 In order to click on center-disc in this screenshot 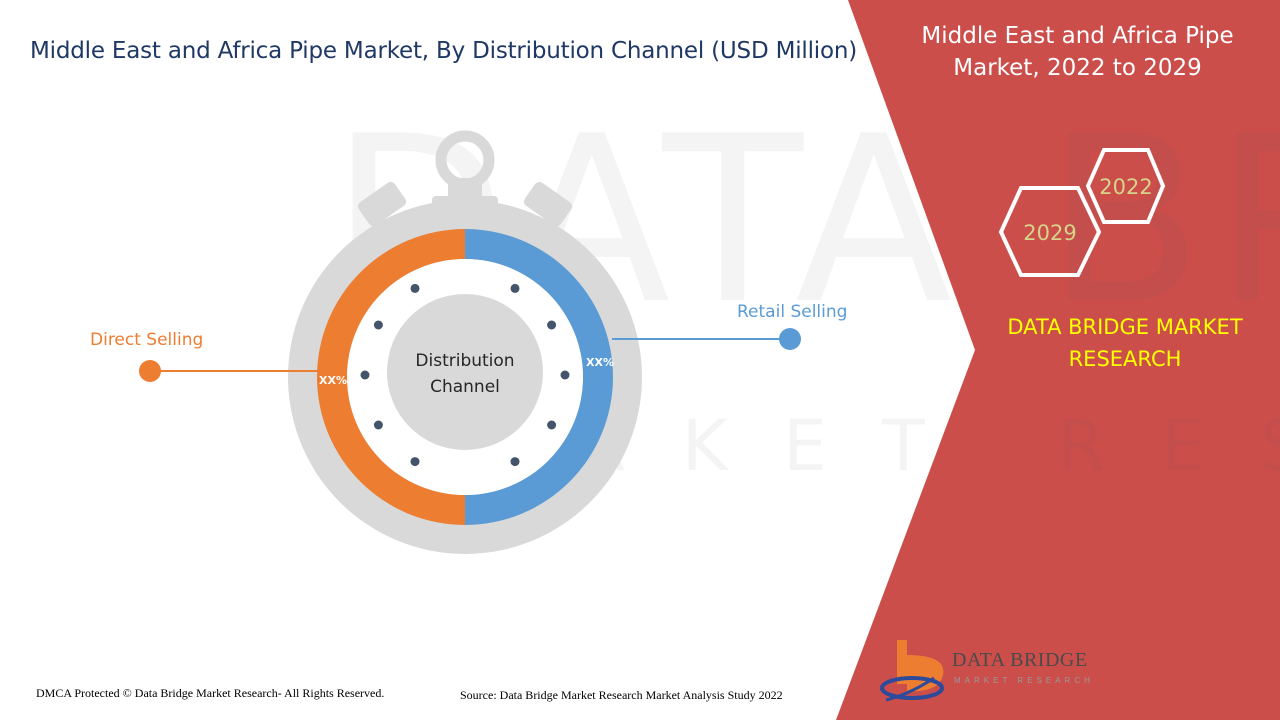, I will do `click(465, 372)`.